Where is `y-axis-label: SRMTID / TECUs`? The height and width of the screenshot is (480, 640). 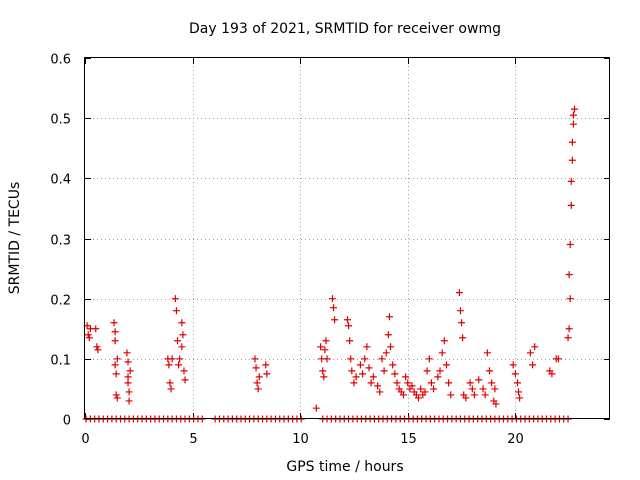
y-axis-label: SRMTID / TECUs is located at coordinates (15, 238).